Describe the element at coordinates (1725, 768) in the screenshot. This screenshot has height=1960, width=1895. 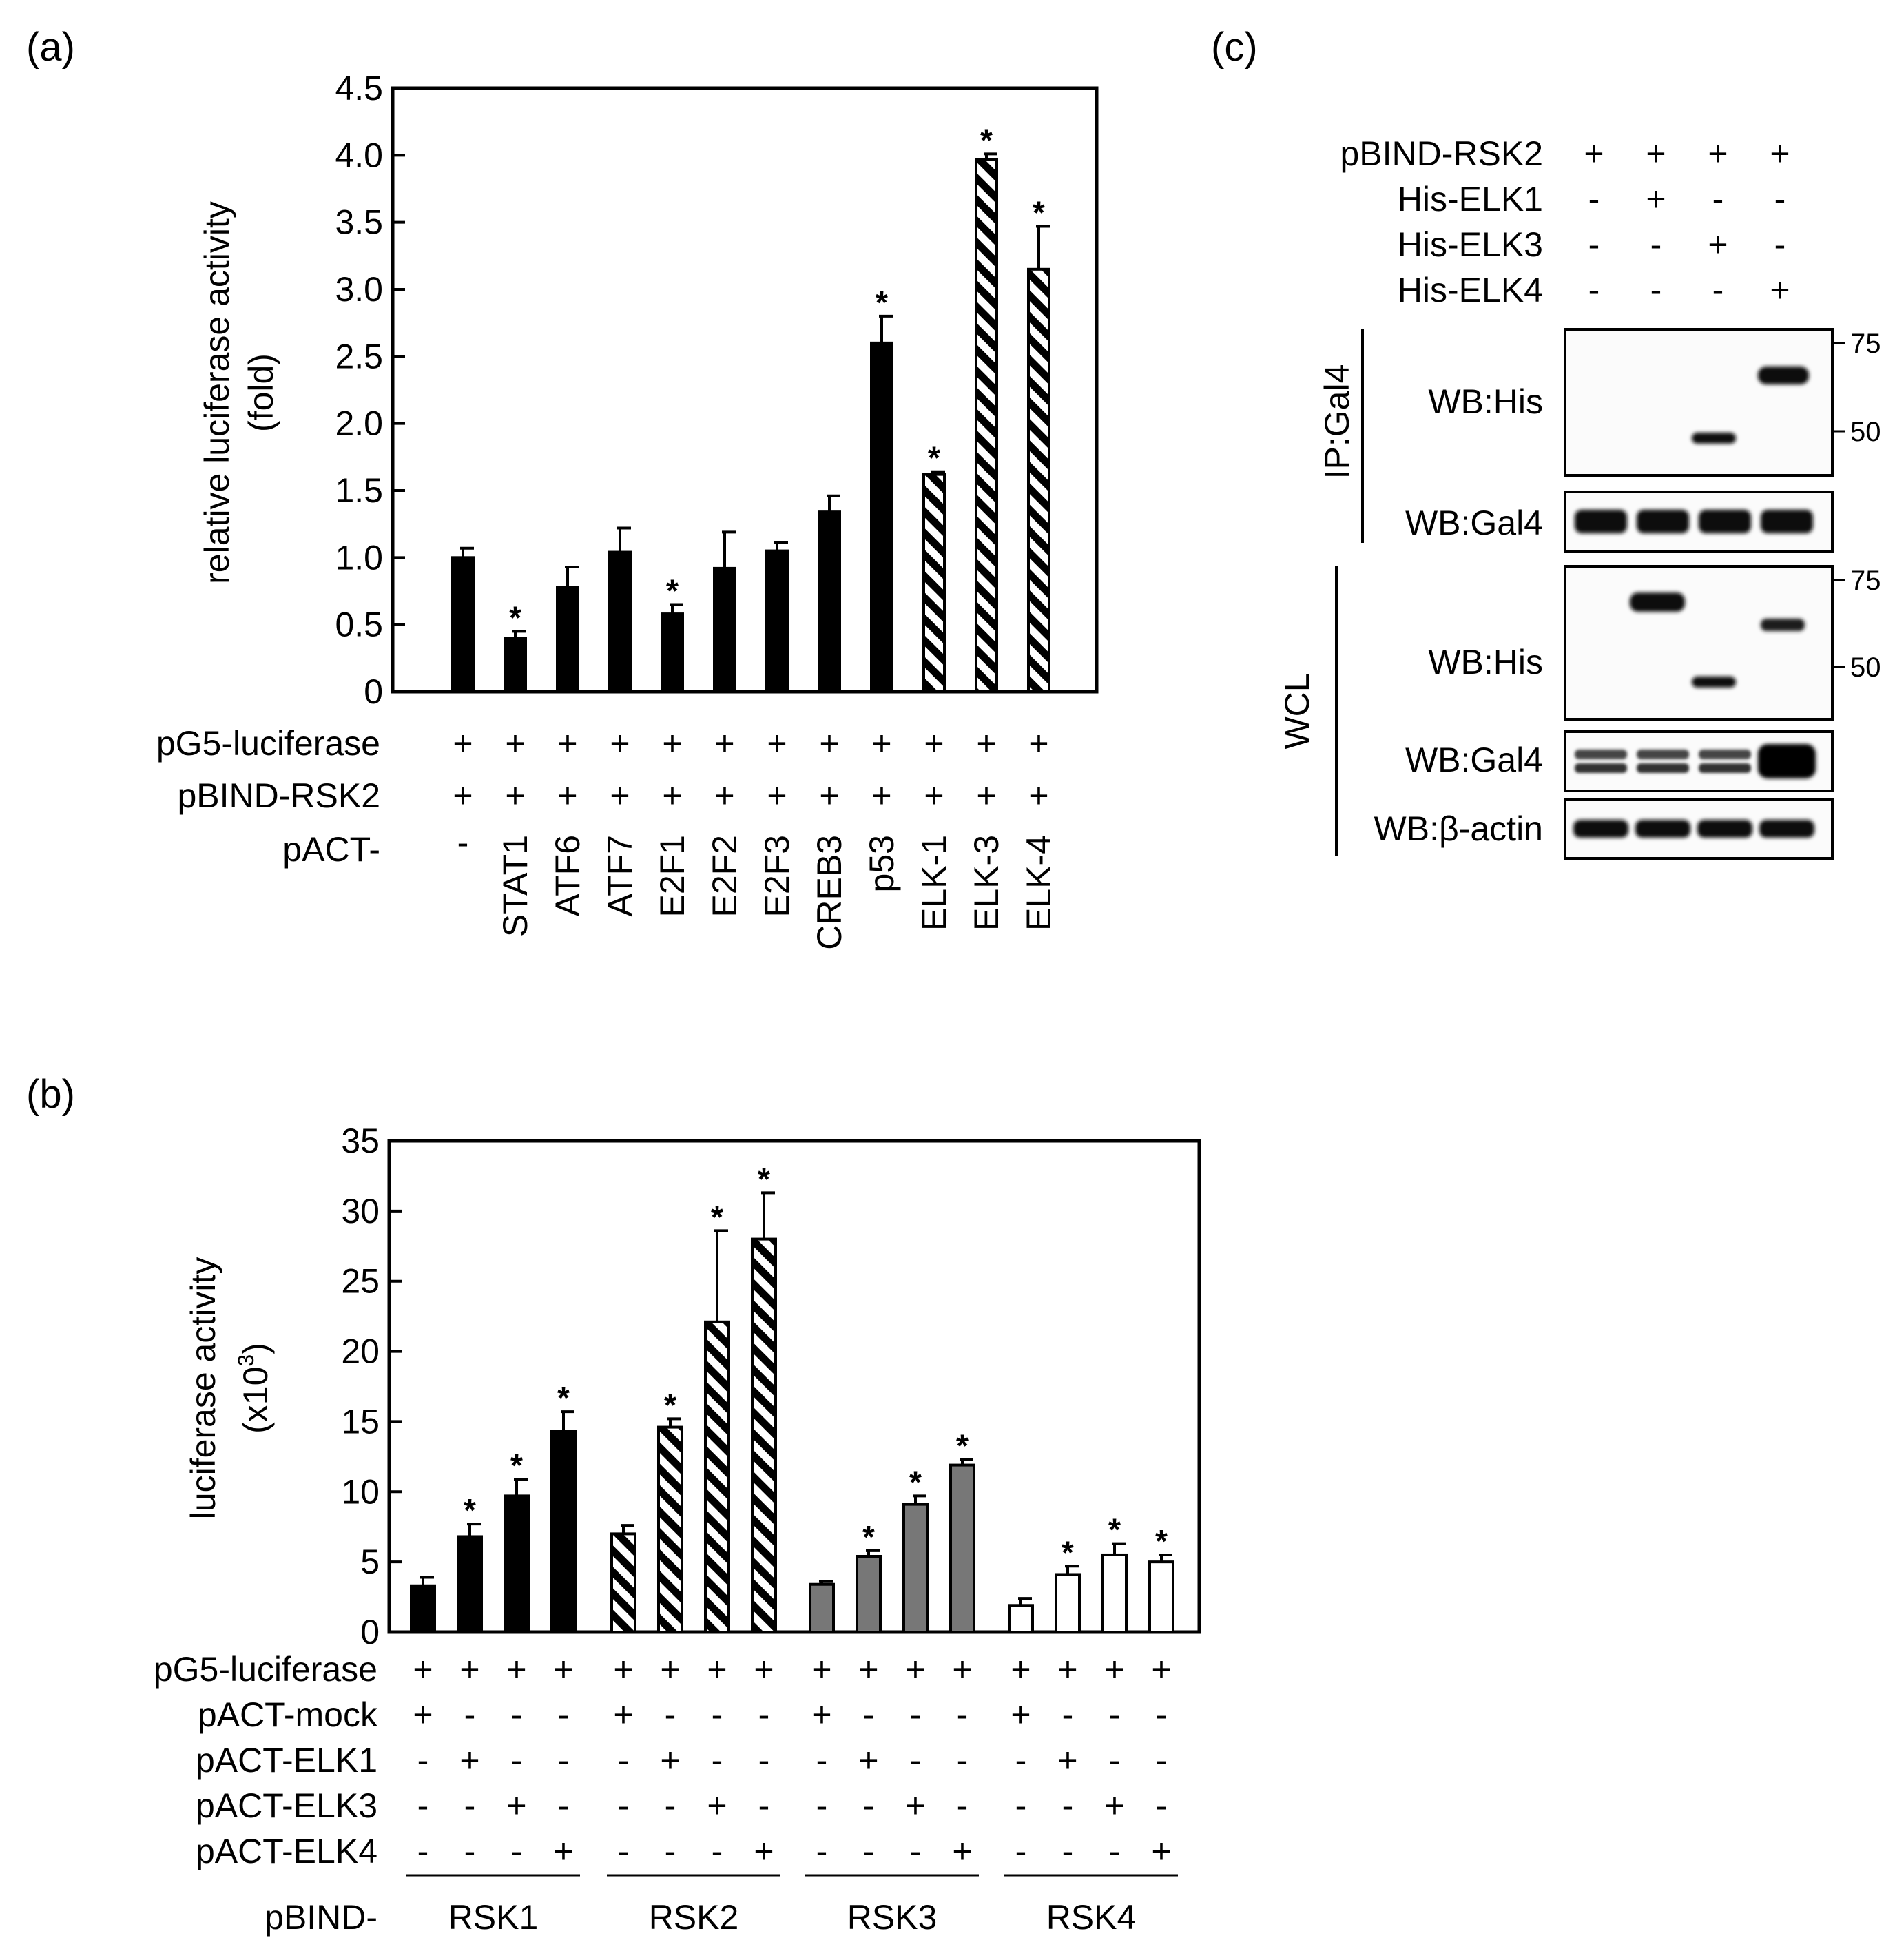
I see `band-lane-3-lower` at that location.